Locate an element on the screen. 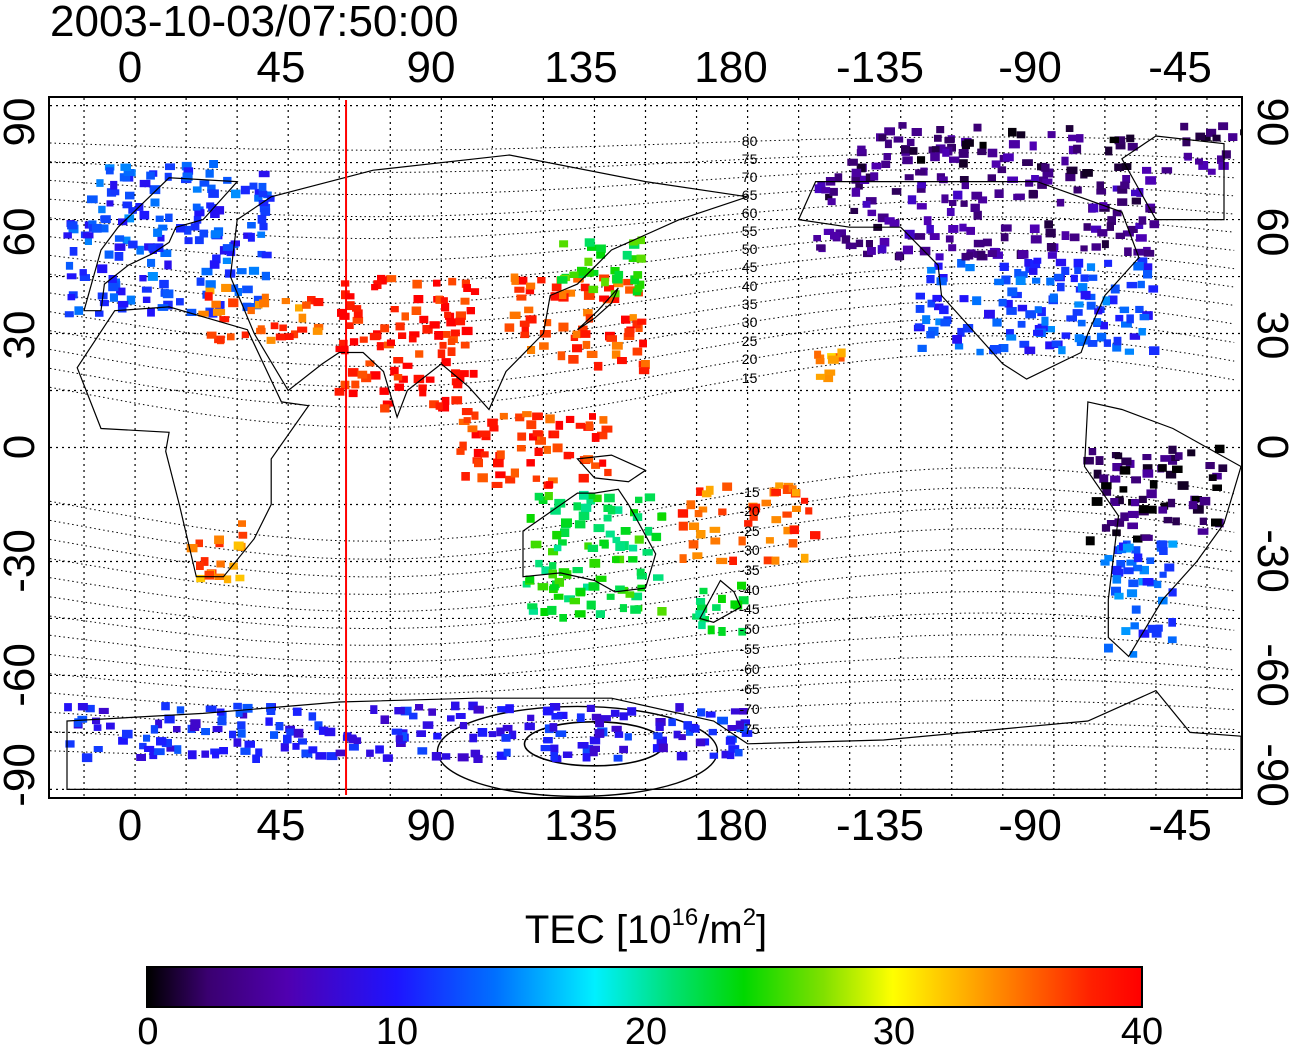 The width and height of the screenshot is (1292, 1057). left-lat-tick: 30 is located at coordinates (22, 335).